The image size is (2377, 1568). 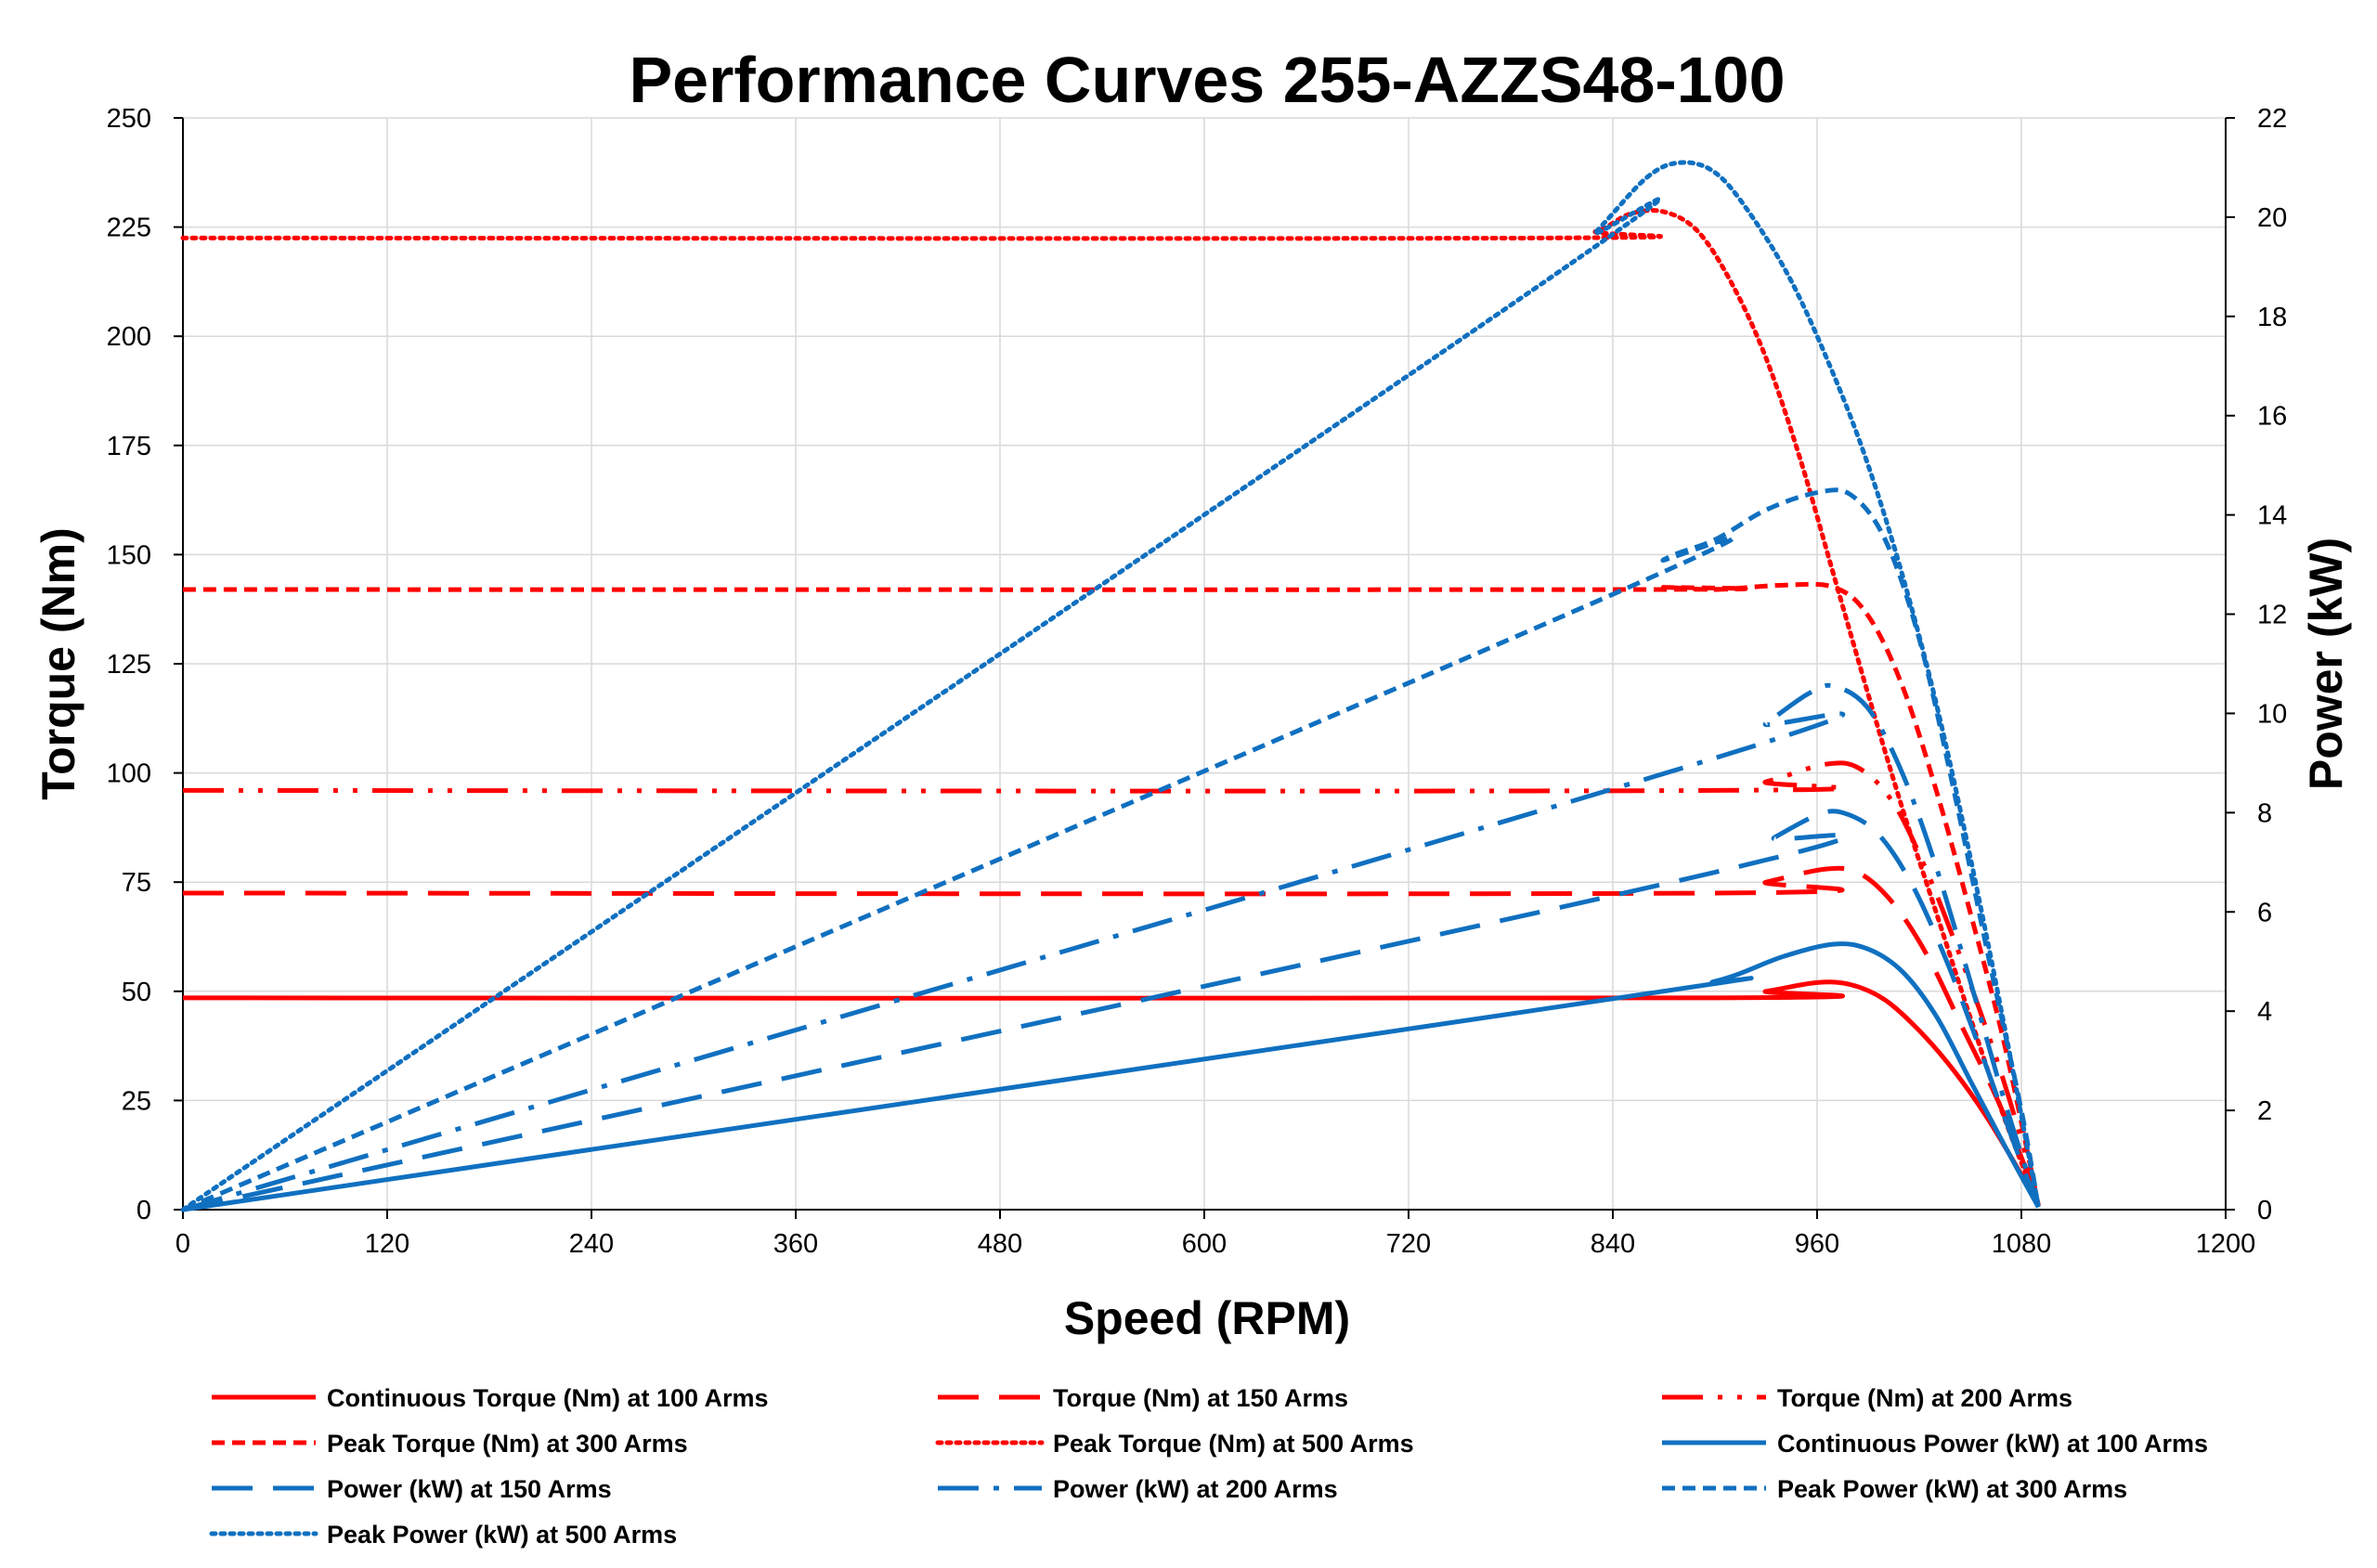 I want to click on legend-label: Continuous Power (kW) at 100 Arms, so click(x=1992, y=1444).